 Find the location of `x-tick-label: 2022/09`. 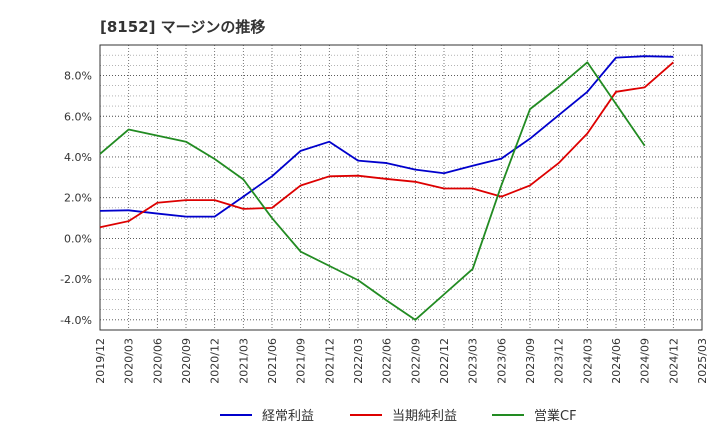

x-tick-label: 2022/09 is located at coordinates (415, 361).